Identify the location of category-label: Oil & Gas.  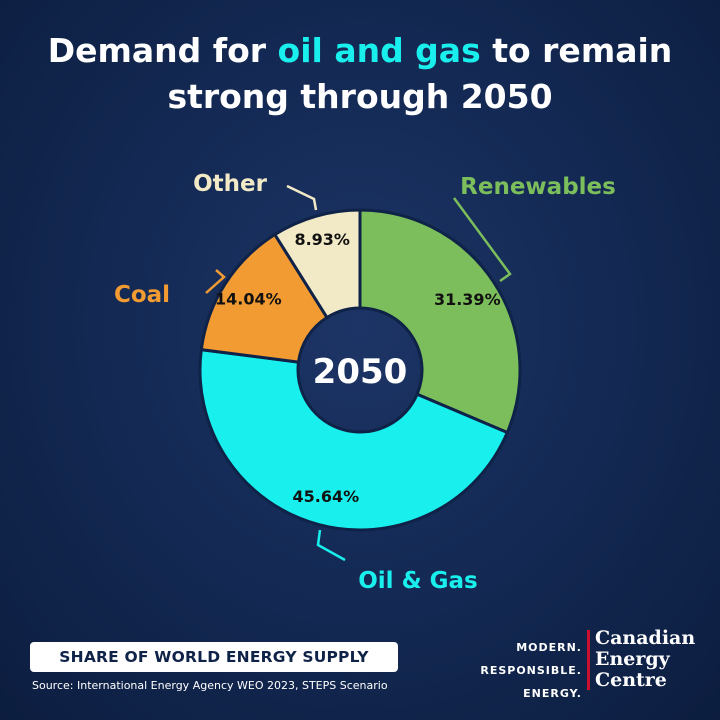
(417, 581).